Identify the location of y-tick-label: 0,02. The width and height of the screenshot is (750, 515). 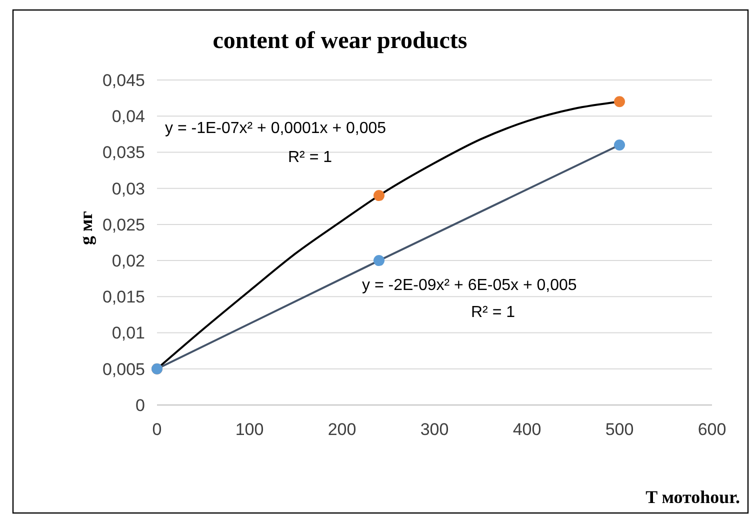
(128, 261).